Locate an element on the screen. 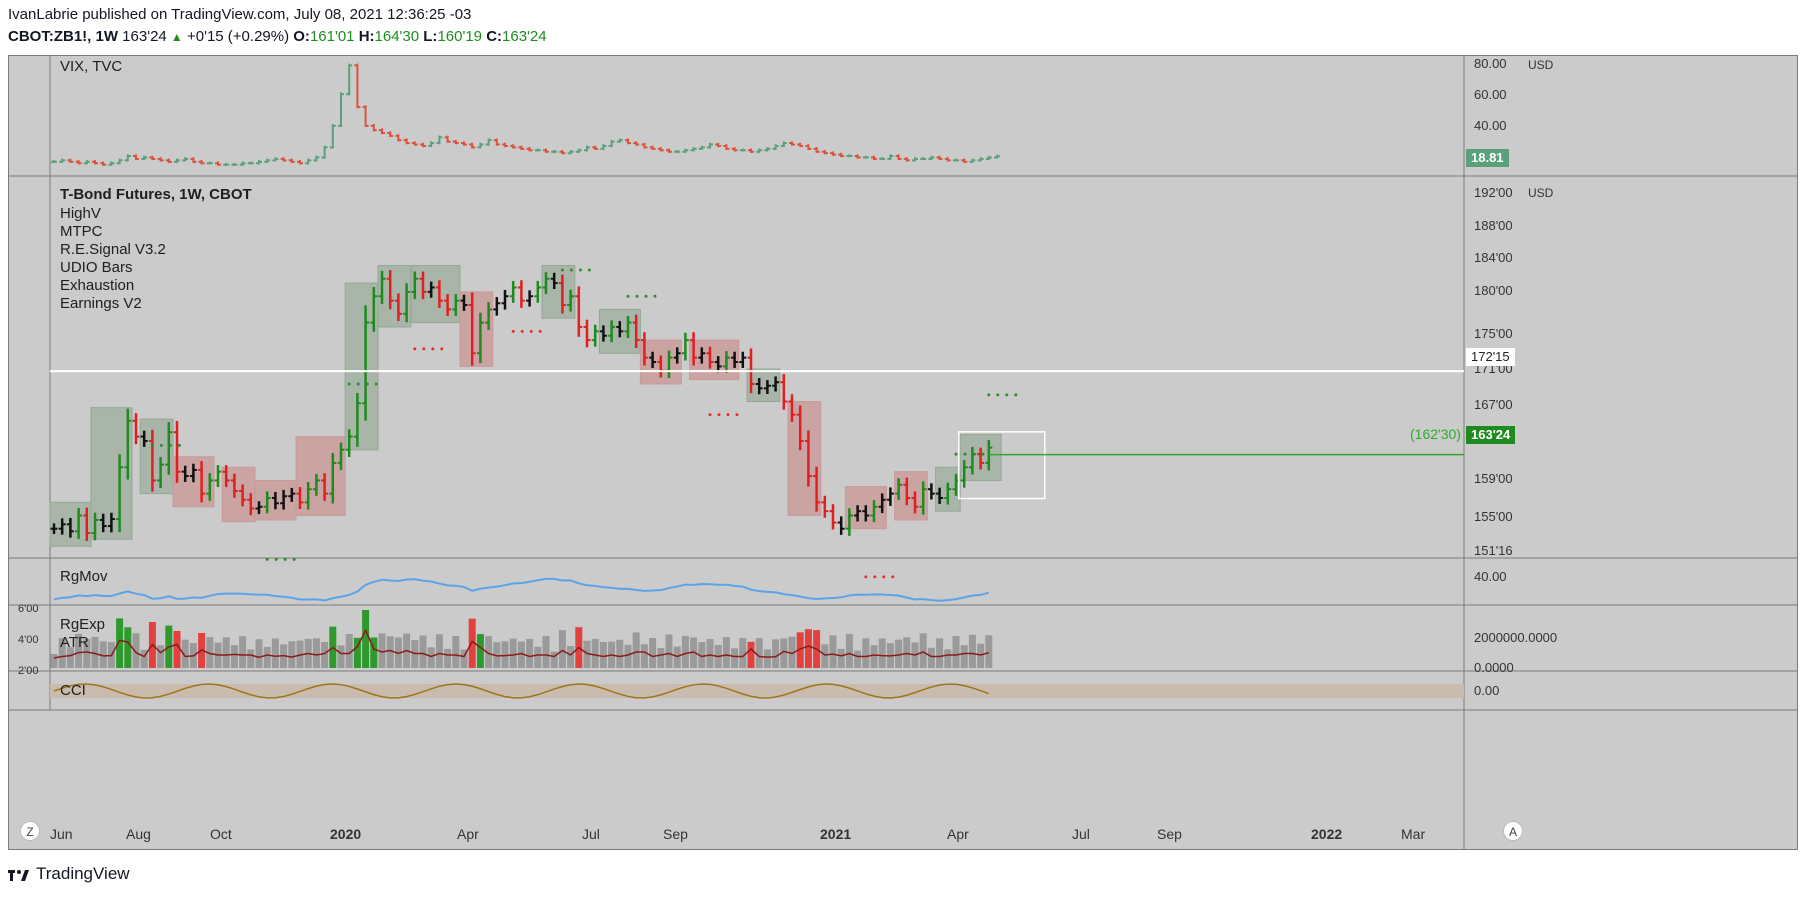  price-change: +0'15 (+0.29%) is located at coordinates (238, 36).